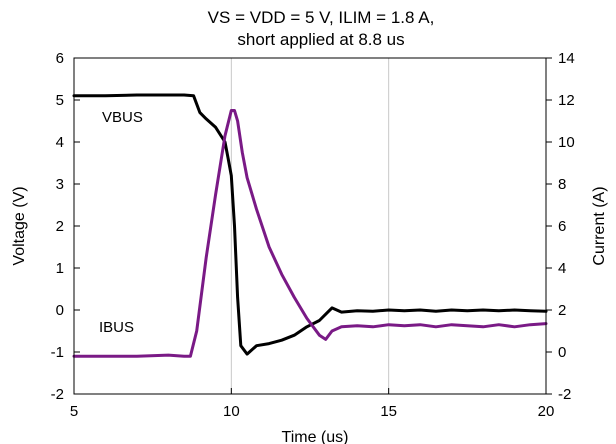 This screenshot has height=444, width=616. I want to click on vbus-series-label: VBUS, so click(122, 117).